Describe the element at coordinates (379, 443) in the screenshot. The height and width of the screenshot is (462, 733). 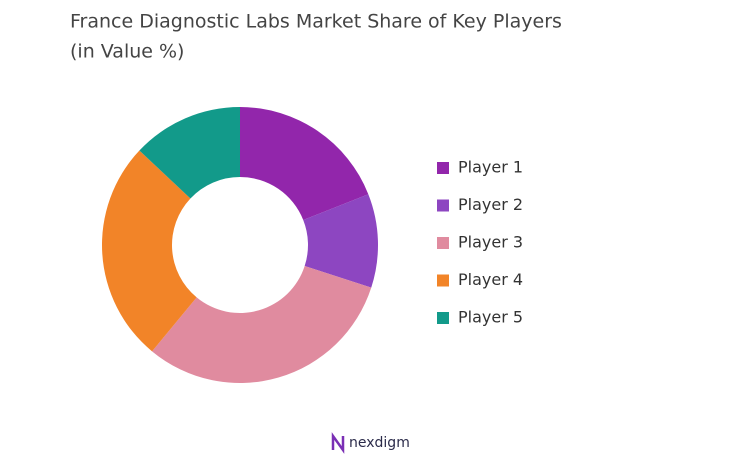
I see `brand-name: nexdigm` at that location.